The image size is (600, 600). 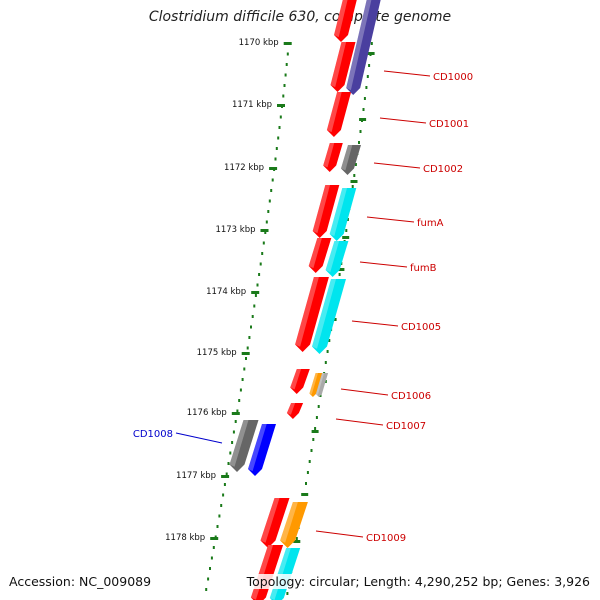 I want to click on gene-label: CD1007, so click(x=406, y=426).